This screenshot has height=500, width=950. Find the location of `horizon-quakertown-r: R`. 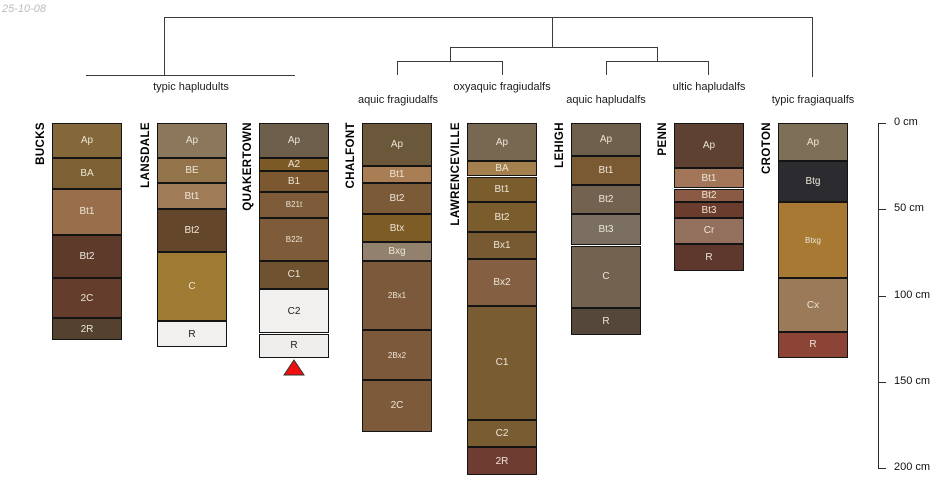

horizon-quakertown-r: R is located at coordinates (294, 345).